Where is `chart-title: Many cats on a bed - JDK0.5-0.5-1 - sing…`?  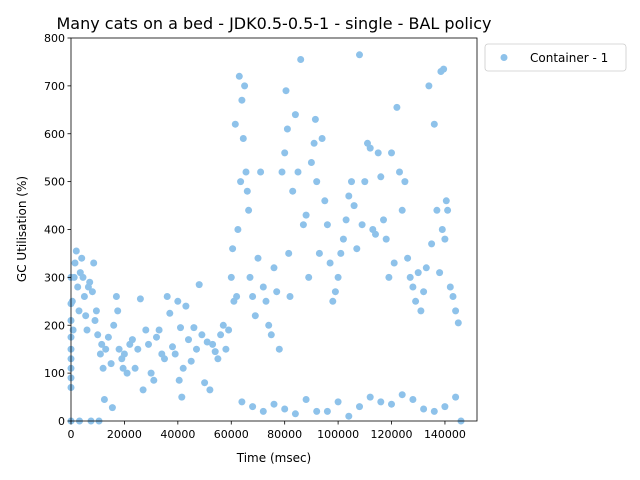
chart-title: Many cats on a bed - JDK0.5-0.5-1 - sing… is located at coordinates (273, 23).